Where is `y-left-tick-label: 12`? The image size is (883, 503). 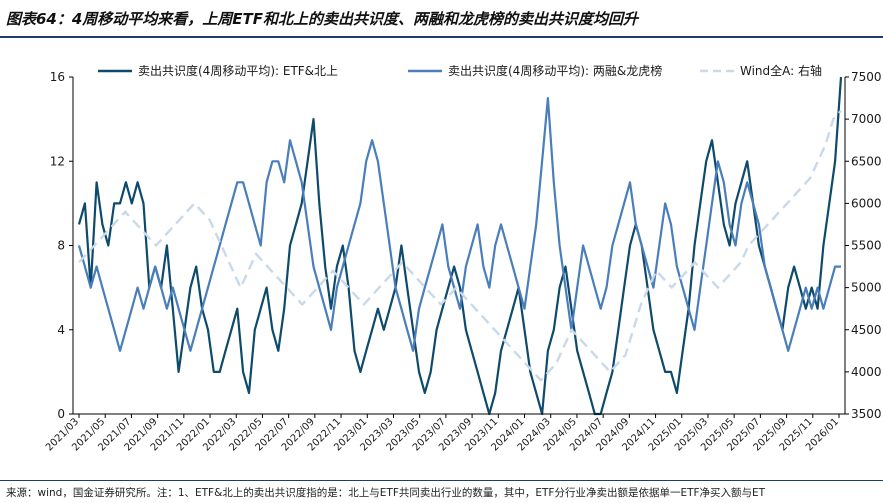
y-left-tick-label: 12 is located at coordinates (57, 161).